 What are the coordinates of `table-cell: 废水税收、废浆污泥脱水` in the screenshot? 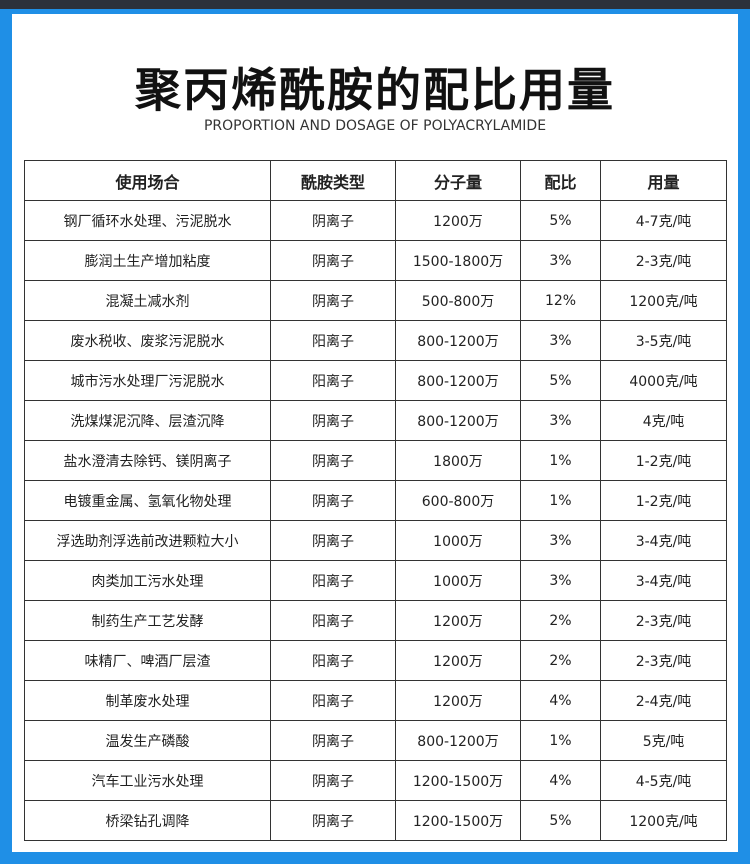 It's located at (147, 340).